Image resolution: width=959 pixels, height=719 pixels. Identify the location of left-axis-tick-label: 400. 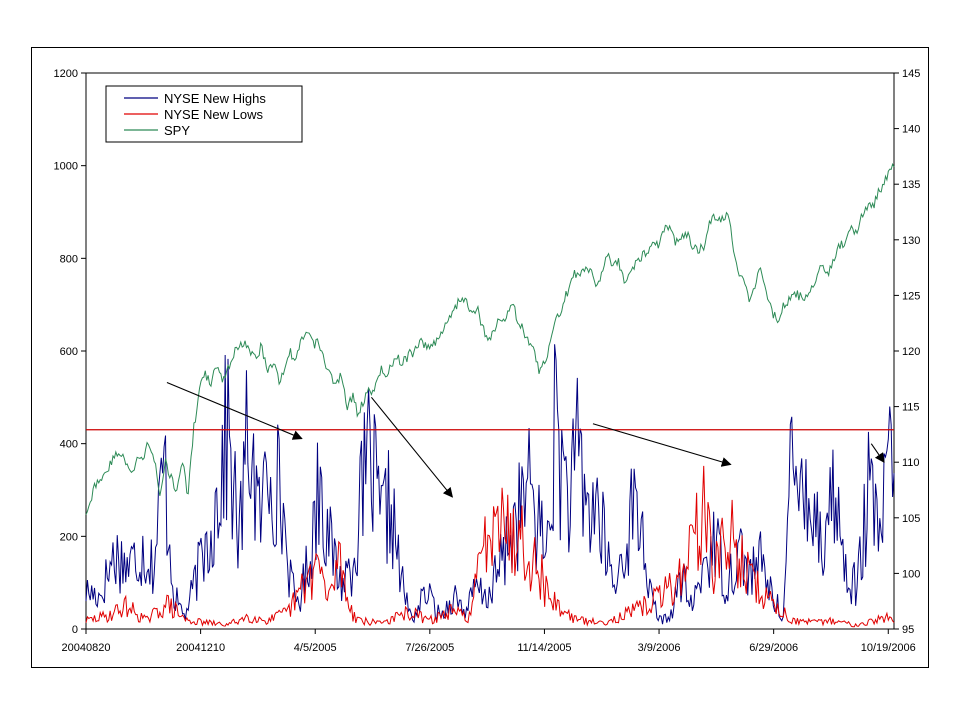
(69, 445).